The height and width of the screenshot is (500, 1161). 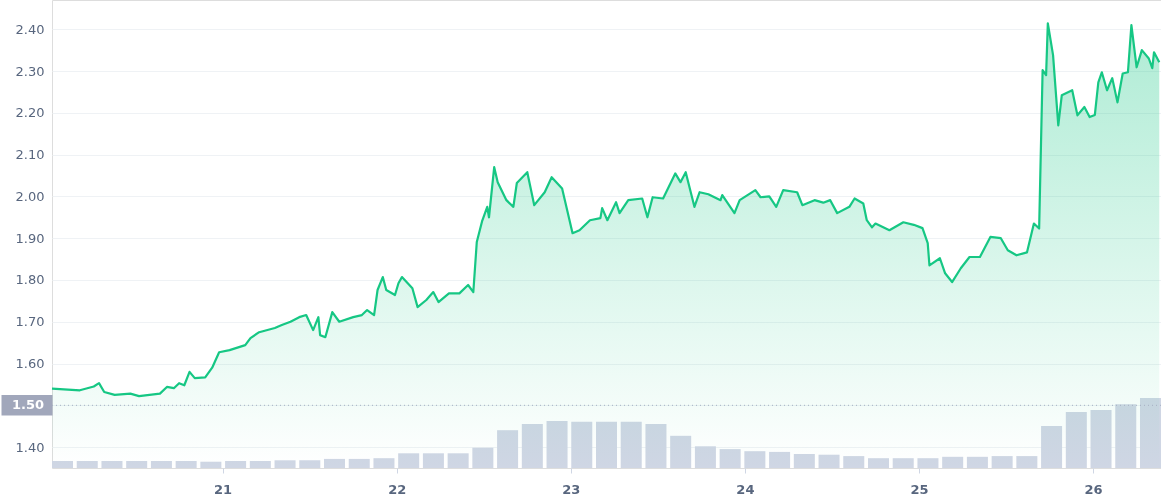 What do you see at coordinates (30, 71) in the screenshot?
I see `y-tick-label: 2.30` at bounding box center [30, 71].